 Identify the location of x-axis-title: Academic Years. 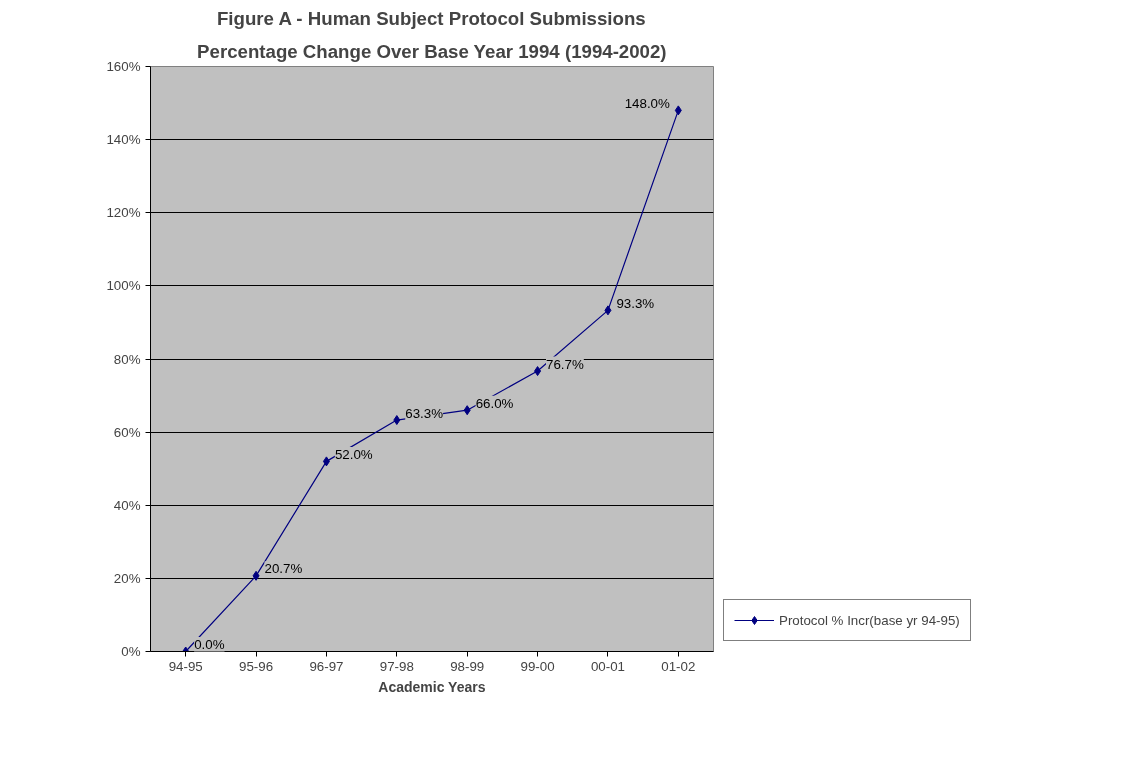
(432, 686).